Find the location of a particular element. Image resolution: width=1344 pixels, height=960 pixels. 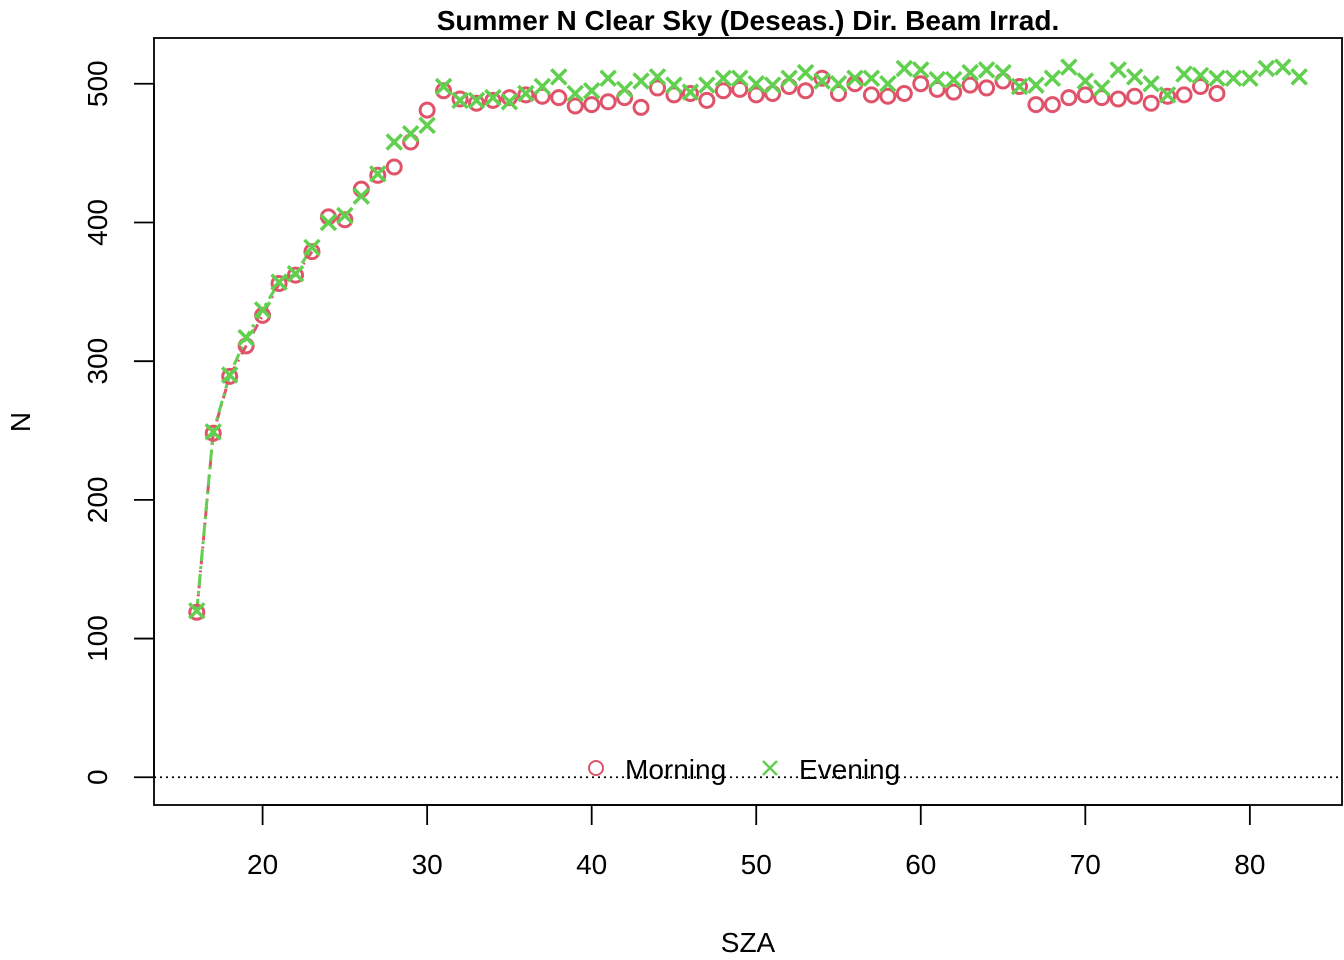

x-tick-label: 30 is located at coordinates (427, 864).